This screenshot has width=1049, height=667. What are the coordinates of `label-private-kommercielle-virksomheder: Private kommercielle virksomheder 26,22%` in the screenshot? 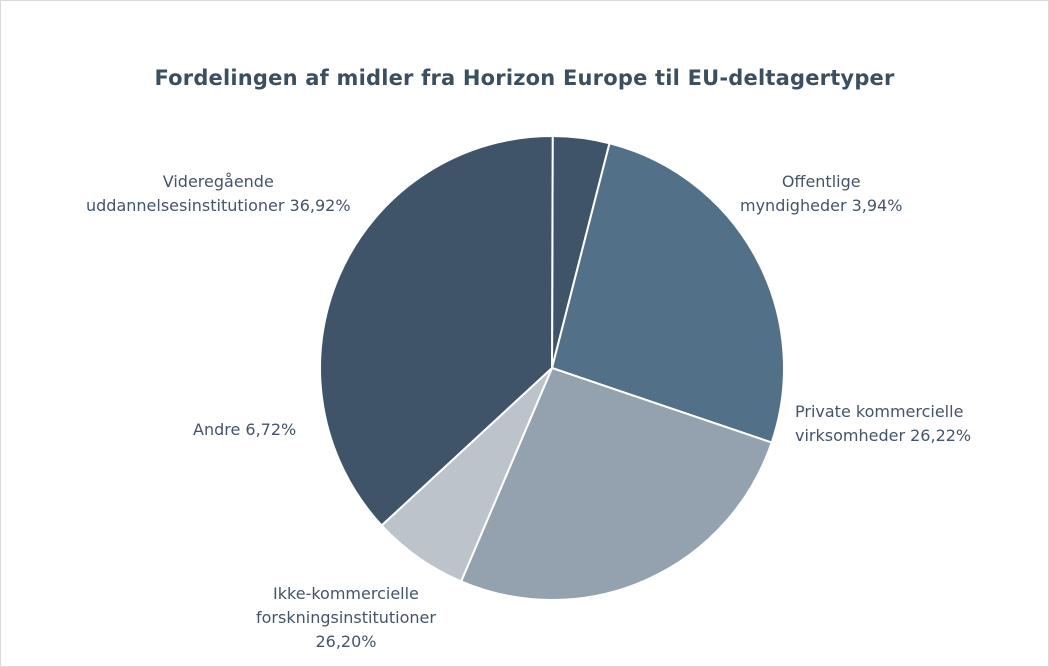 It's located at (883, 423).